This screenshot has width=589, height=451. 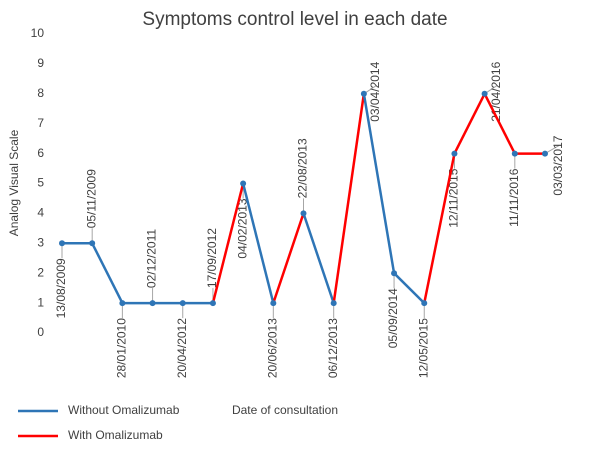 What do you see at coordinates (122, 348) in the screenshot?
I see `date-label: 28/01/2010` at bounding box center [122, 348].